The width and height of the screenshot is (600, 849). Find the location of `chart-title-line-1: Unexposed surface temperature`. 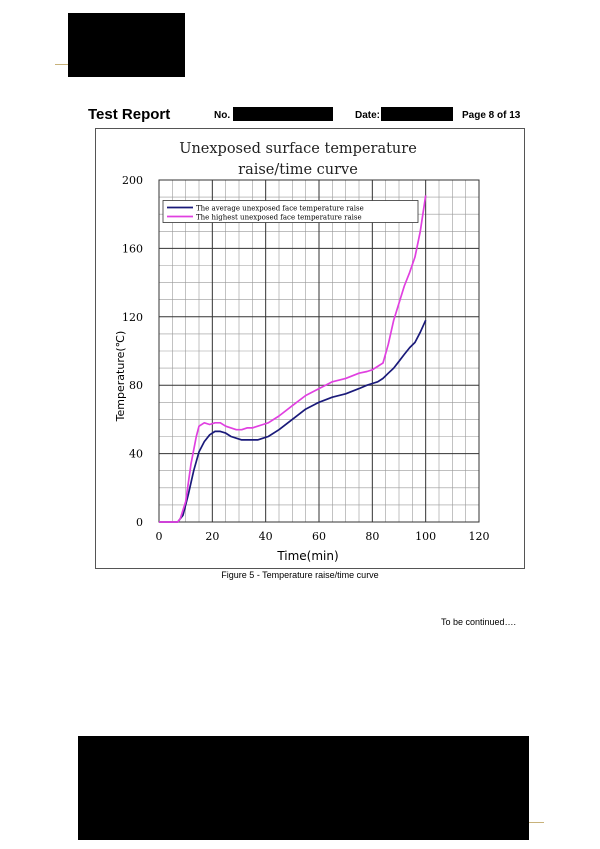

chart-title-line-1: Unexposed surface temperature is located at coordinates (298, 149).